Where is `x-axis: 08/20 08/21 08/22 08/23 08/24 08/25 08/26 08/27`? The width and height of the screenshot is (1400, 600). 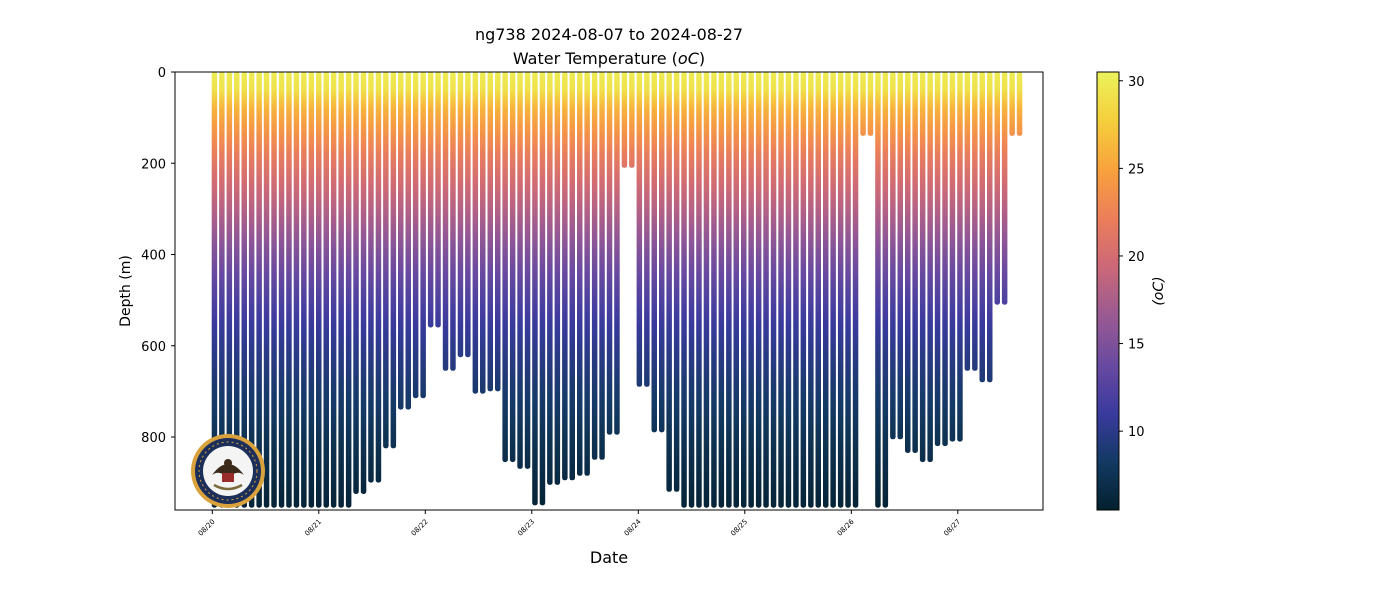
x-axis: 08/20 08/21 08/22 08/23 08/24 08/25 08/26 08/27 is located at coordinates (579, 524).